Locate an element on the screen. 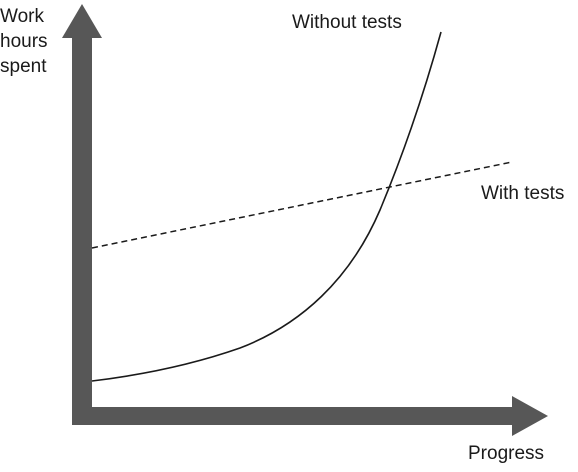 This screenshot has height=472, width=578. y-axis-label: Work hours spent is located at coordinates (26, 41).